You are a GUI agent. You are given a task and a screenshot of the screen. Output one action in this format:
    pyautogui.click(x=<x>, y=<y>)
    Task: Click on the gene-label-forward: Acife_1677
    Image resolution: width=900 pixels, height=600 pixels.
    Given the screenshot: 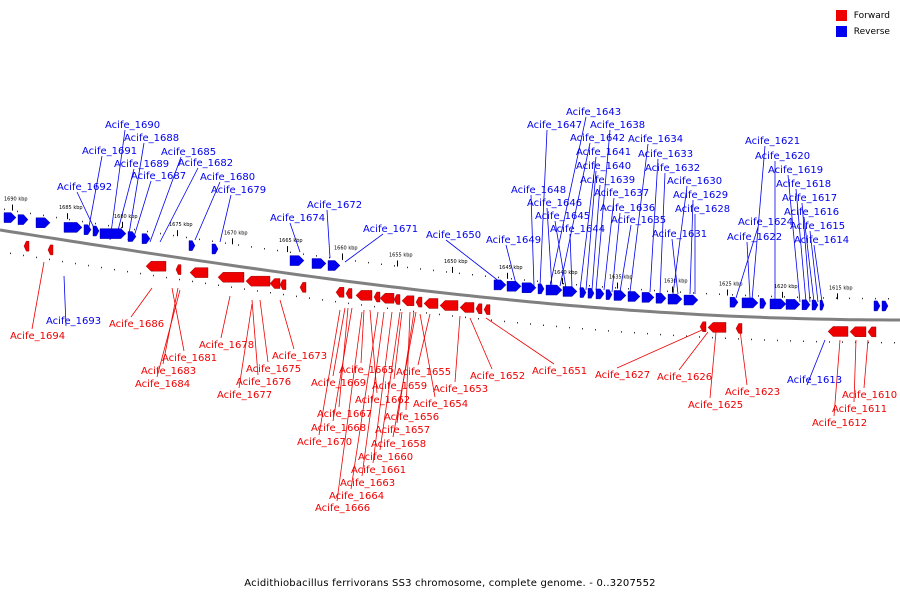 What is the action you would take?
    pyautogui.click(x=244, y=395)
    